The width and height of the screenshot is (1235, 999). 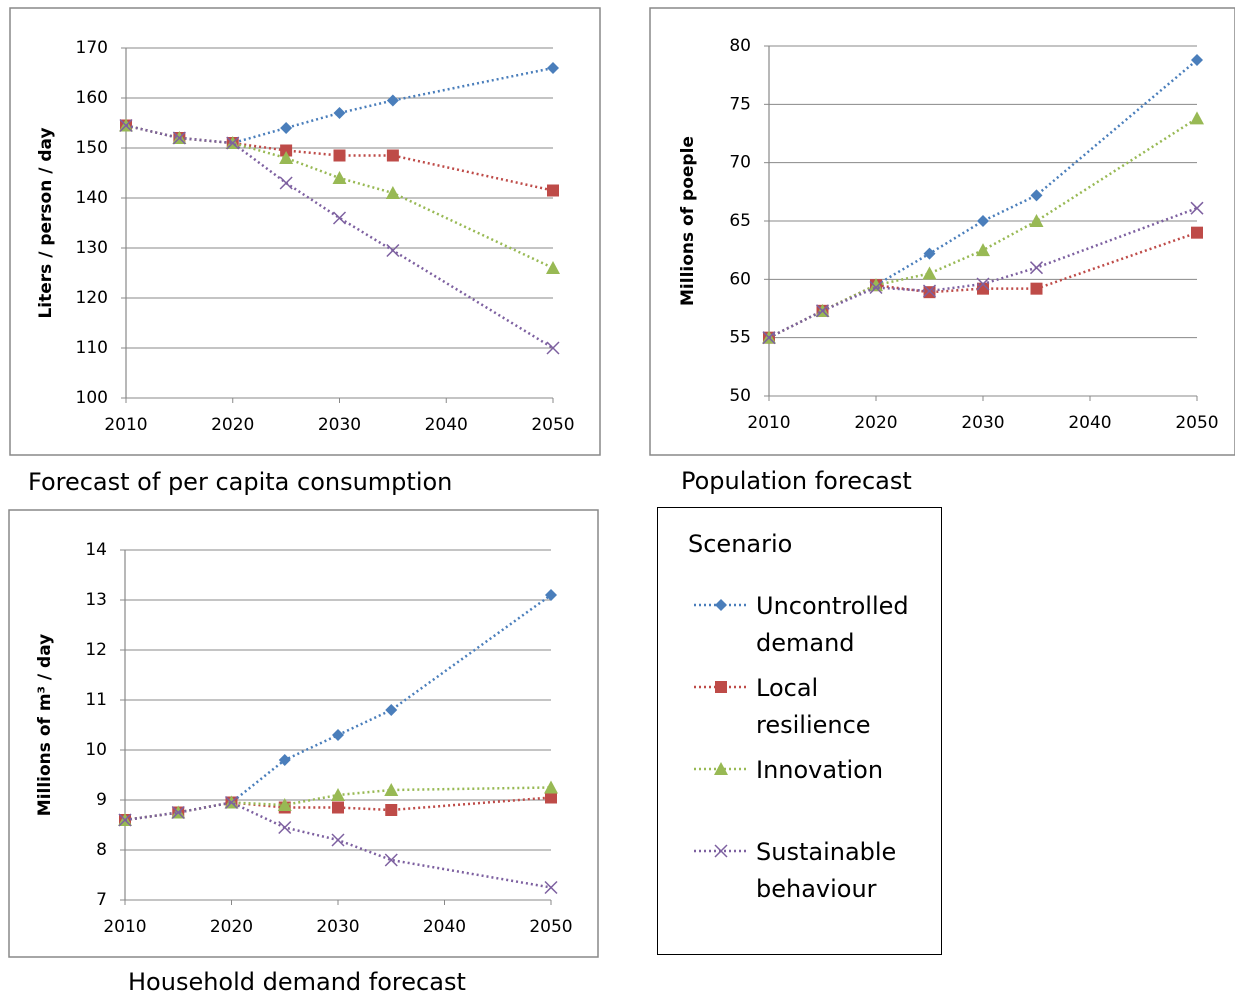 I want to click on y-tick-label: 11, so click(x=96, y=700).